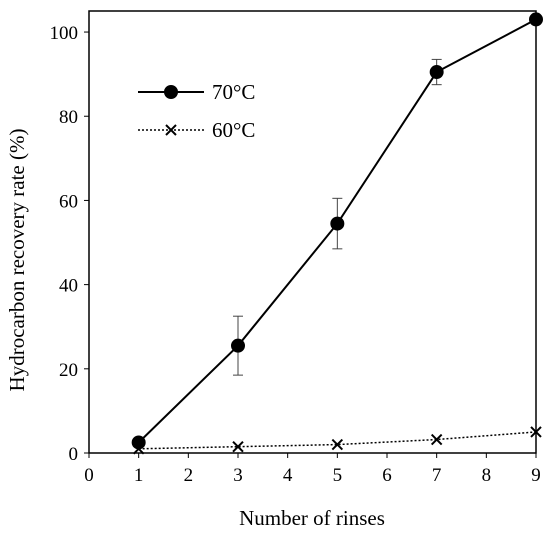  I want to click on y-tick-label: 60, so click(68, 201).